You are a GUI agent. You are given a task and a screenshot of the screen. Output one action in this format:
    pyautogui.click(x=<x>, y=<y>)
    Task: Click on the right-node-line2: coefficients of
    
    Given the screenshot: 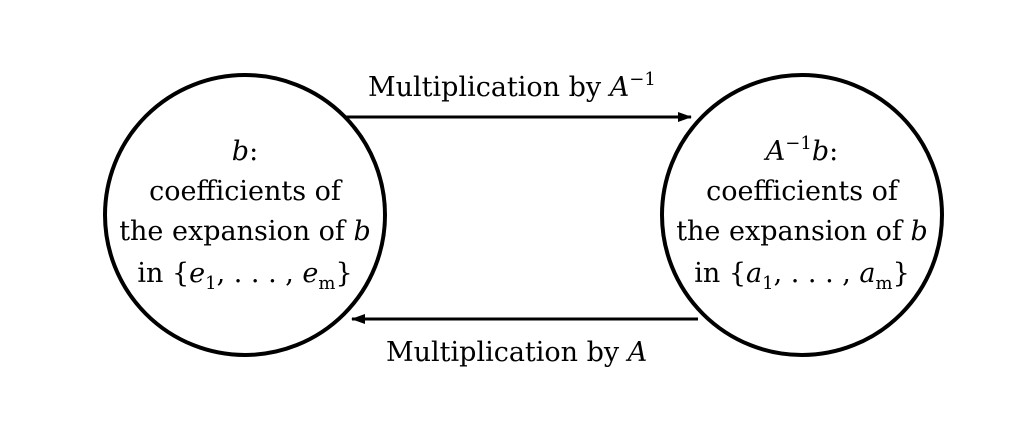 What is the action you would take?
    pyautogui.click(x=802, y=192)
    